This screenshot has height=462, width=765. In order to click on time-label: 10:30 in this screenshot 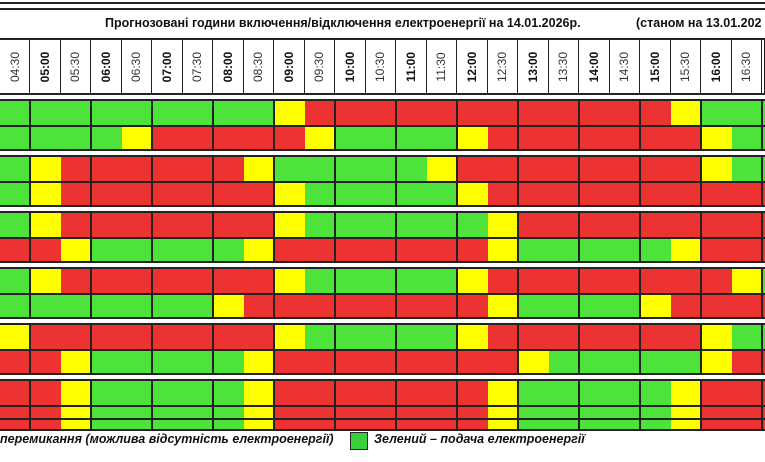, I will do `click(380, 66)`.